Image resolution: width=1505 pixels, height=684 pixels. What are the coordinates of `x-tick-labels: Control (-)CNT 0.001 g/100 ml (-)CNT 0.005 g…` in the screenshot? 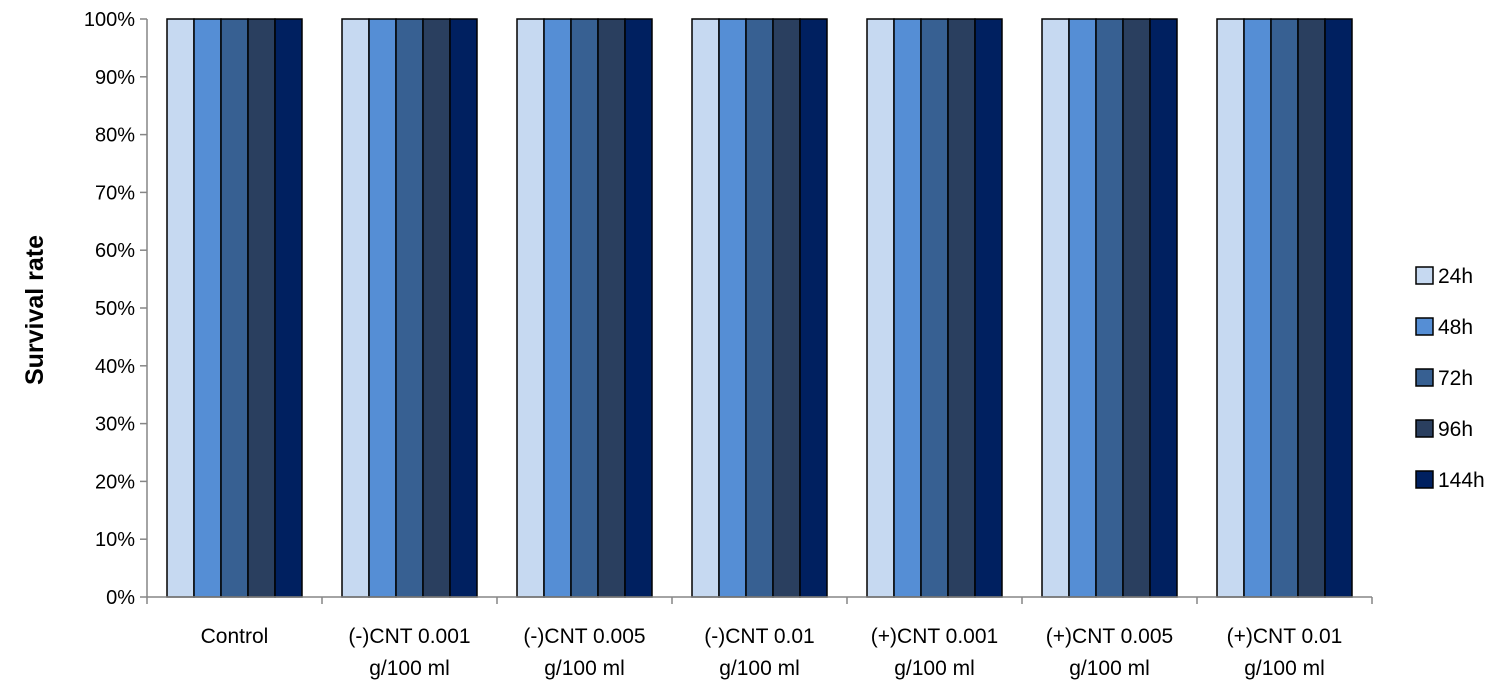 It's located at (772, 652).